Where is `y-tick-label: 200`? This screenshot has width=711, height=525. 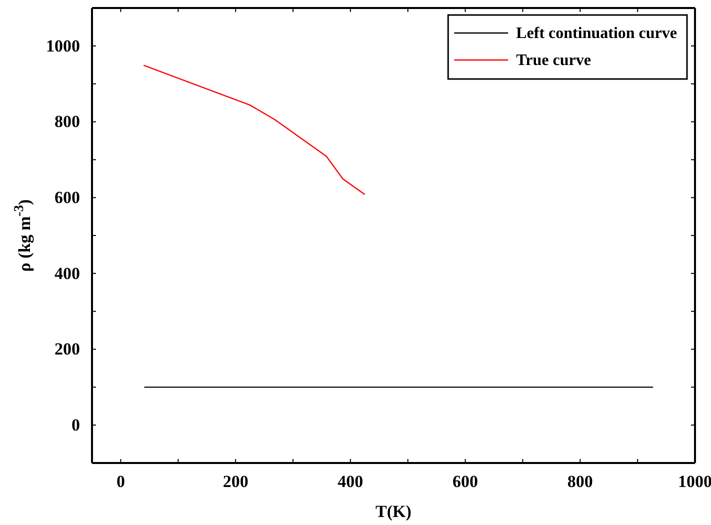
y-tick-label: 200 is located at coordinates (67, 349).